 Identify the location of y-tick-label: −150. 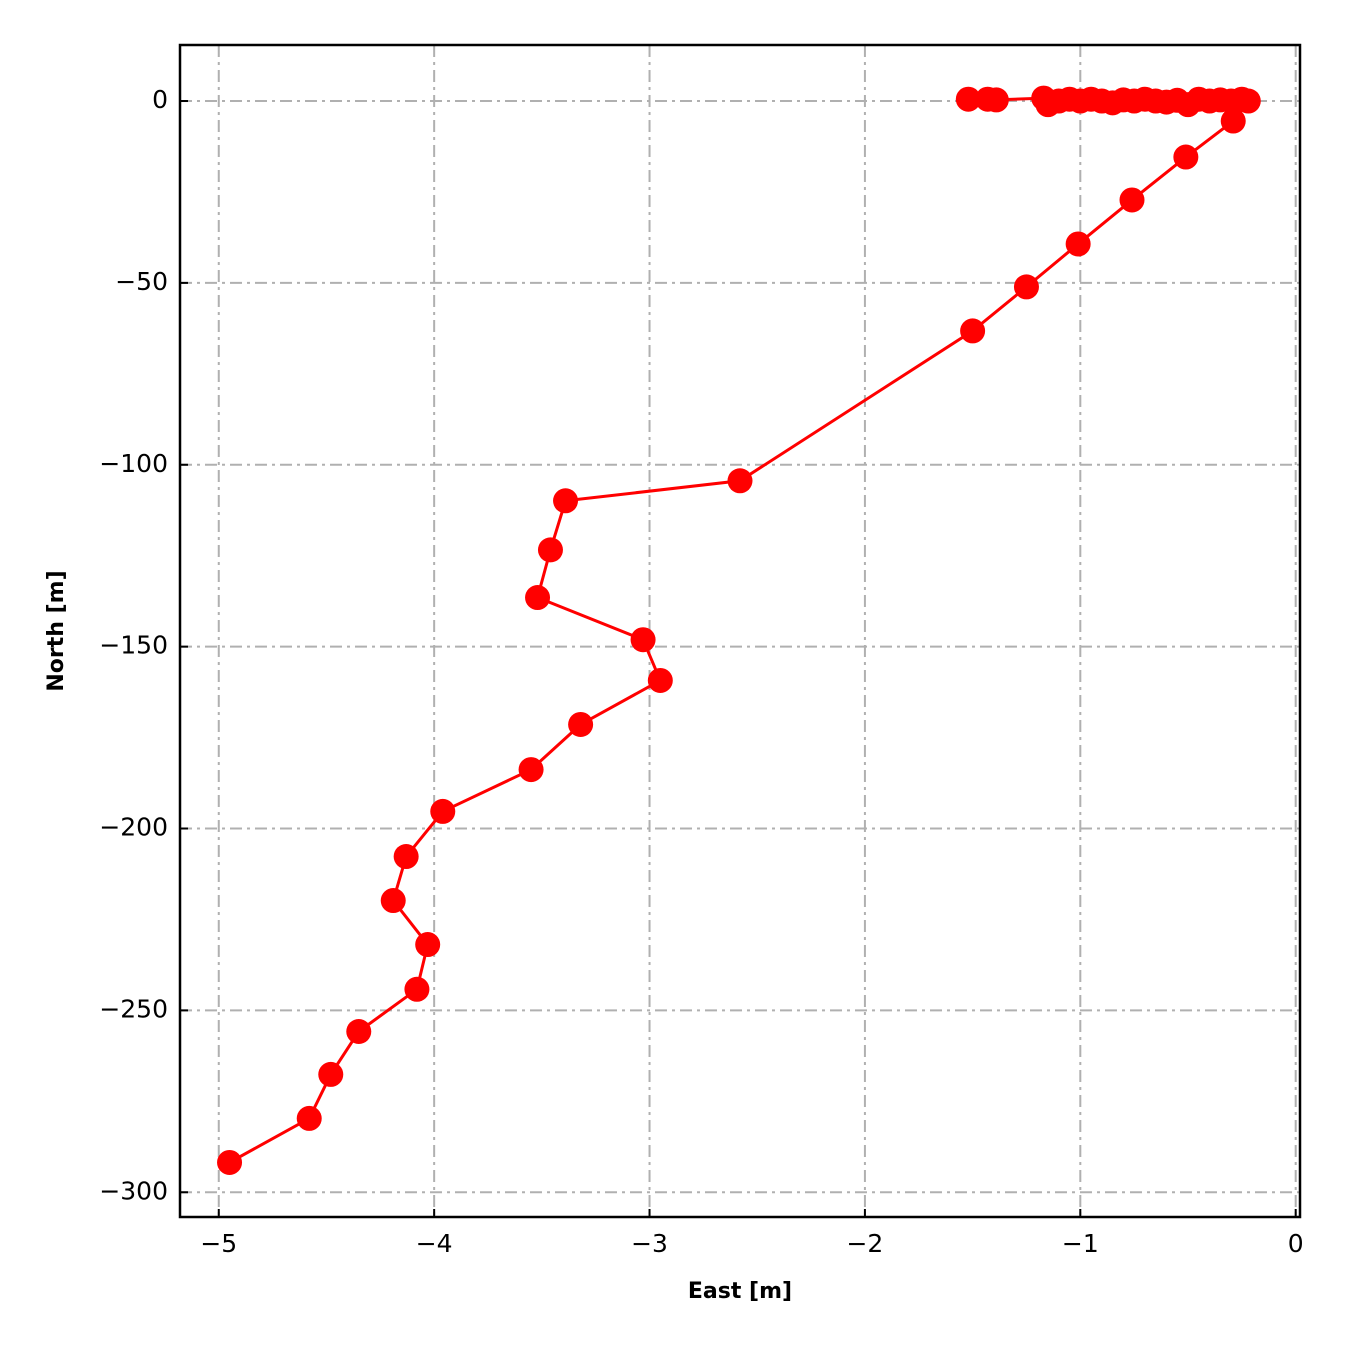
(133, 645).